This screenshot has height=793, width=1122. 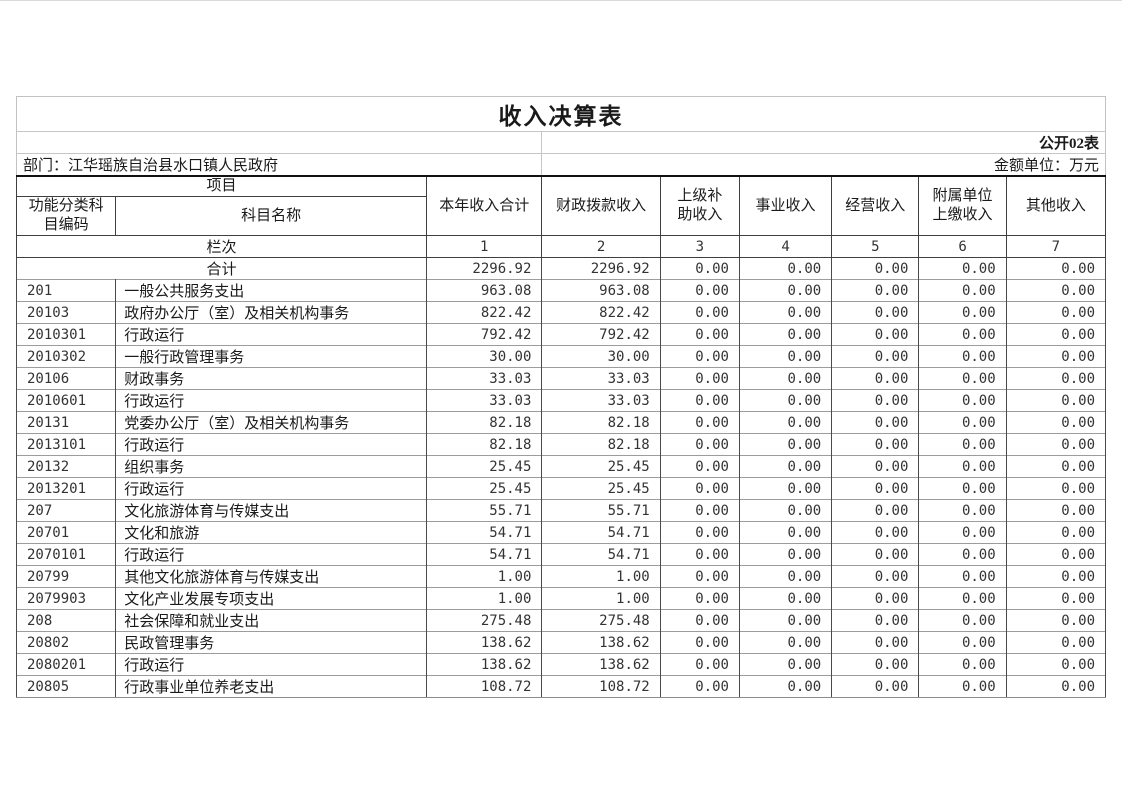 I want to click on subject-code-cell: 2010301, so click(x=66, y=334).